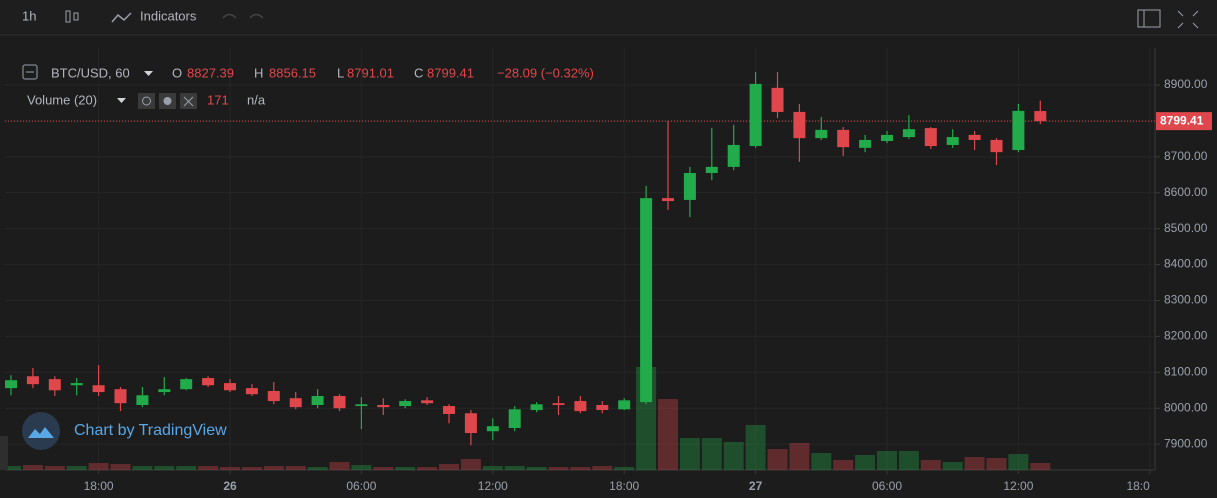 This screenshot has width=1217, height=498. I want to click on volume-dropdown, so click(121, 100).